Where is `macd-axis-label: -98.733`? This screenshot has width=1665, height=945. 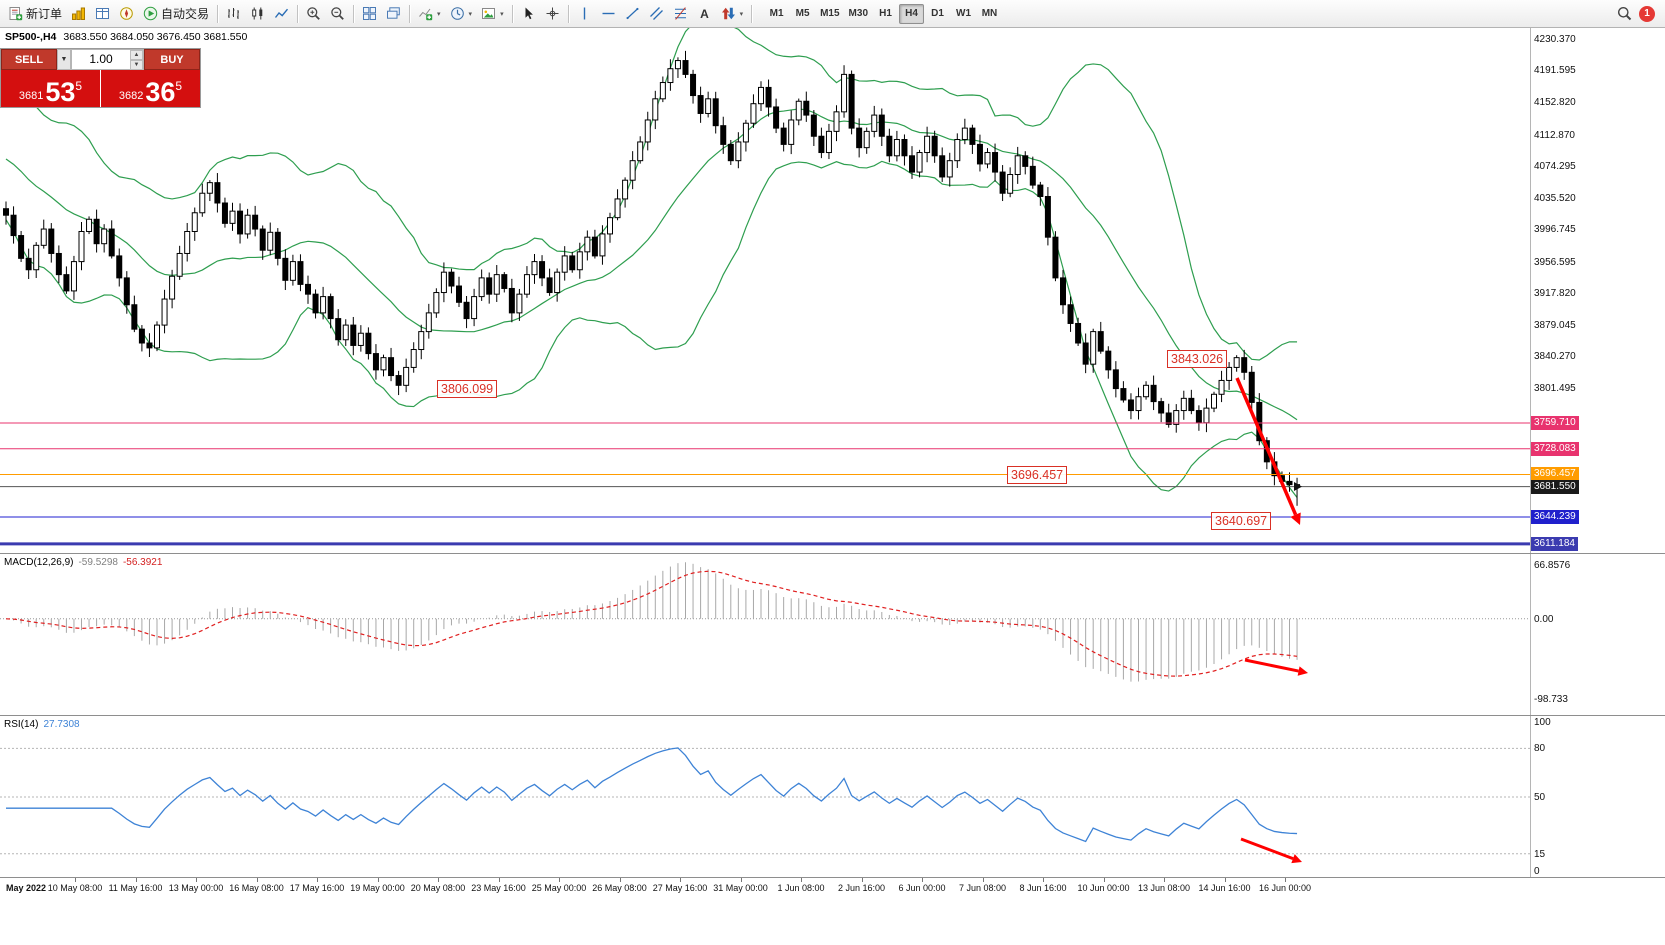 macd-axis-label: -98.733 is located at coordinates (1551, 699).